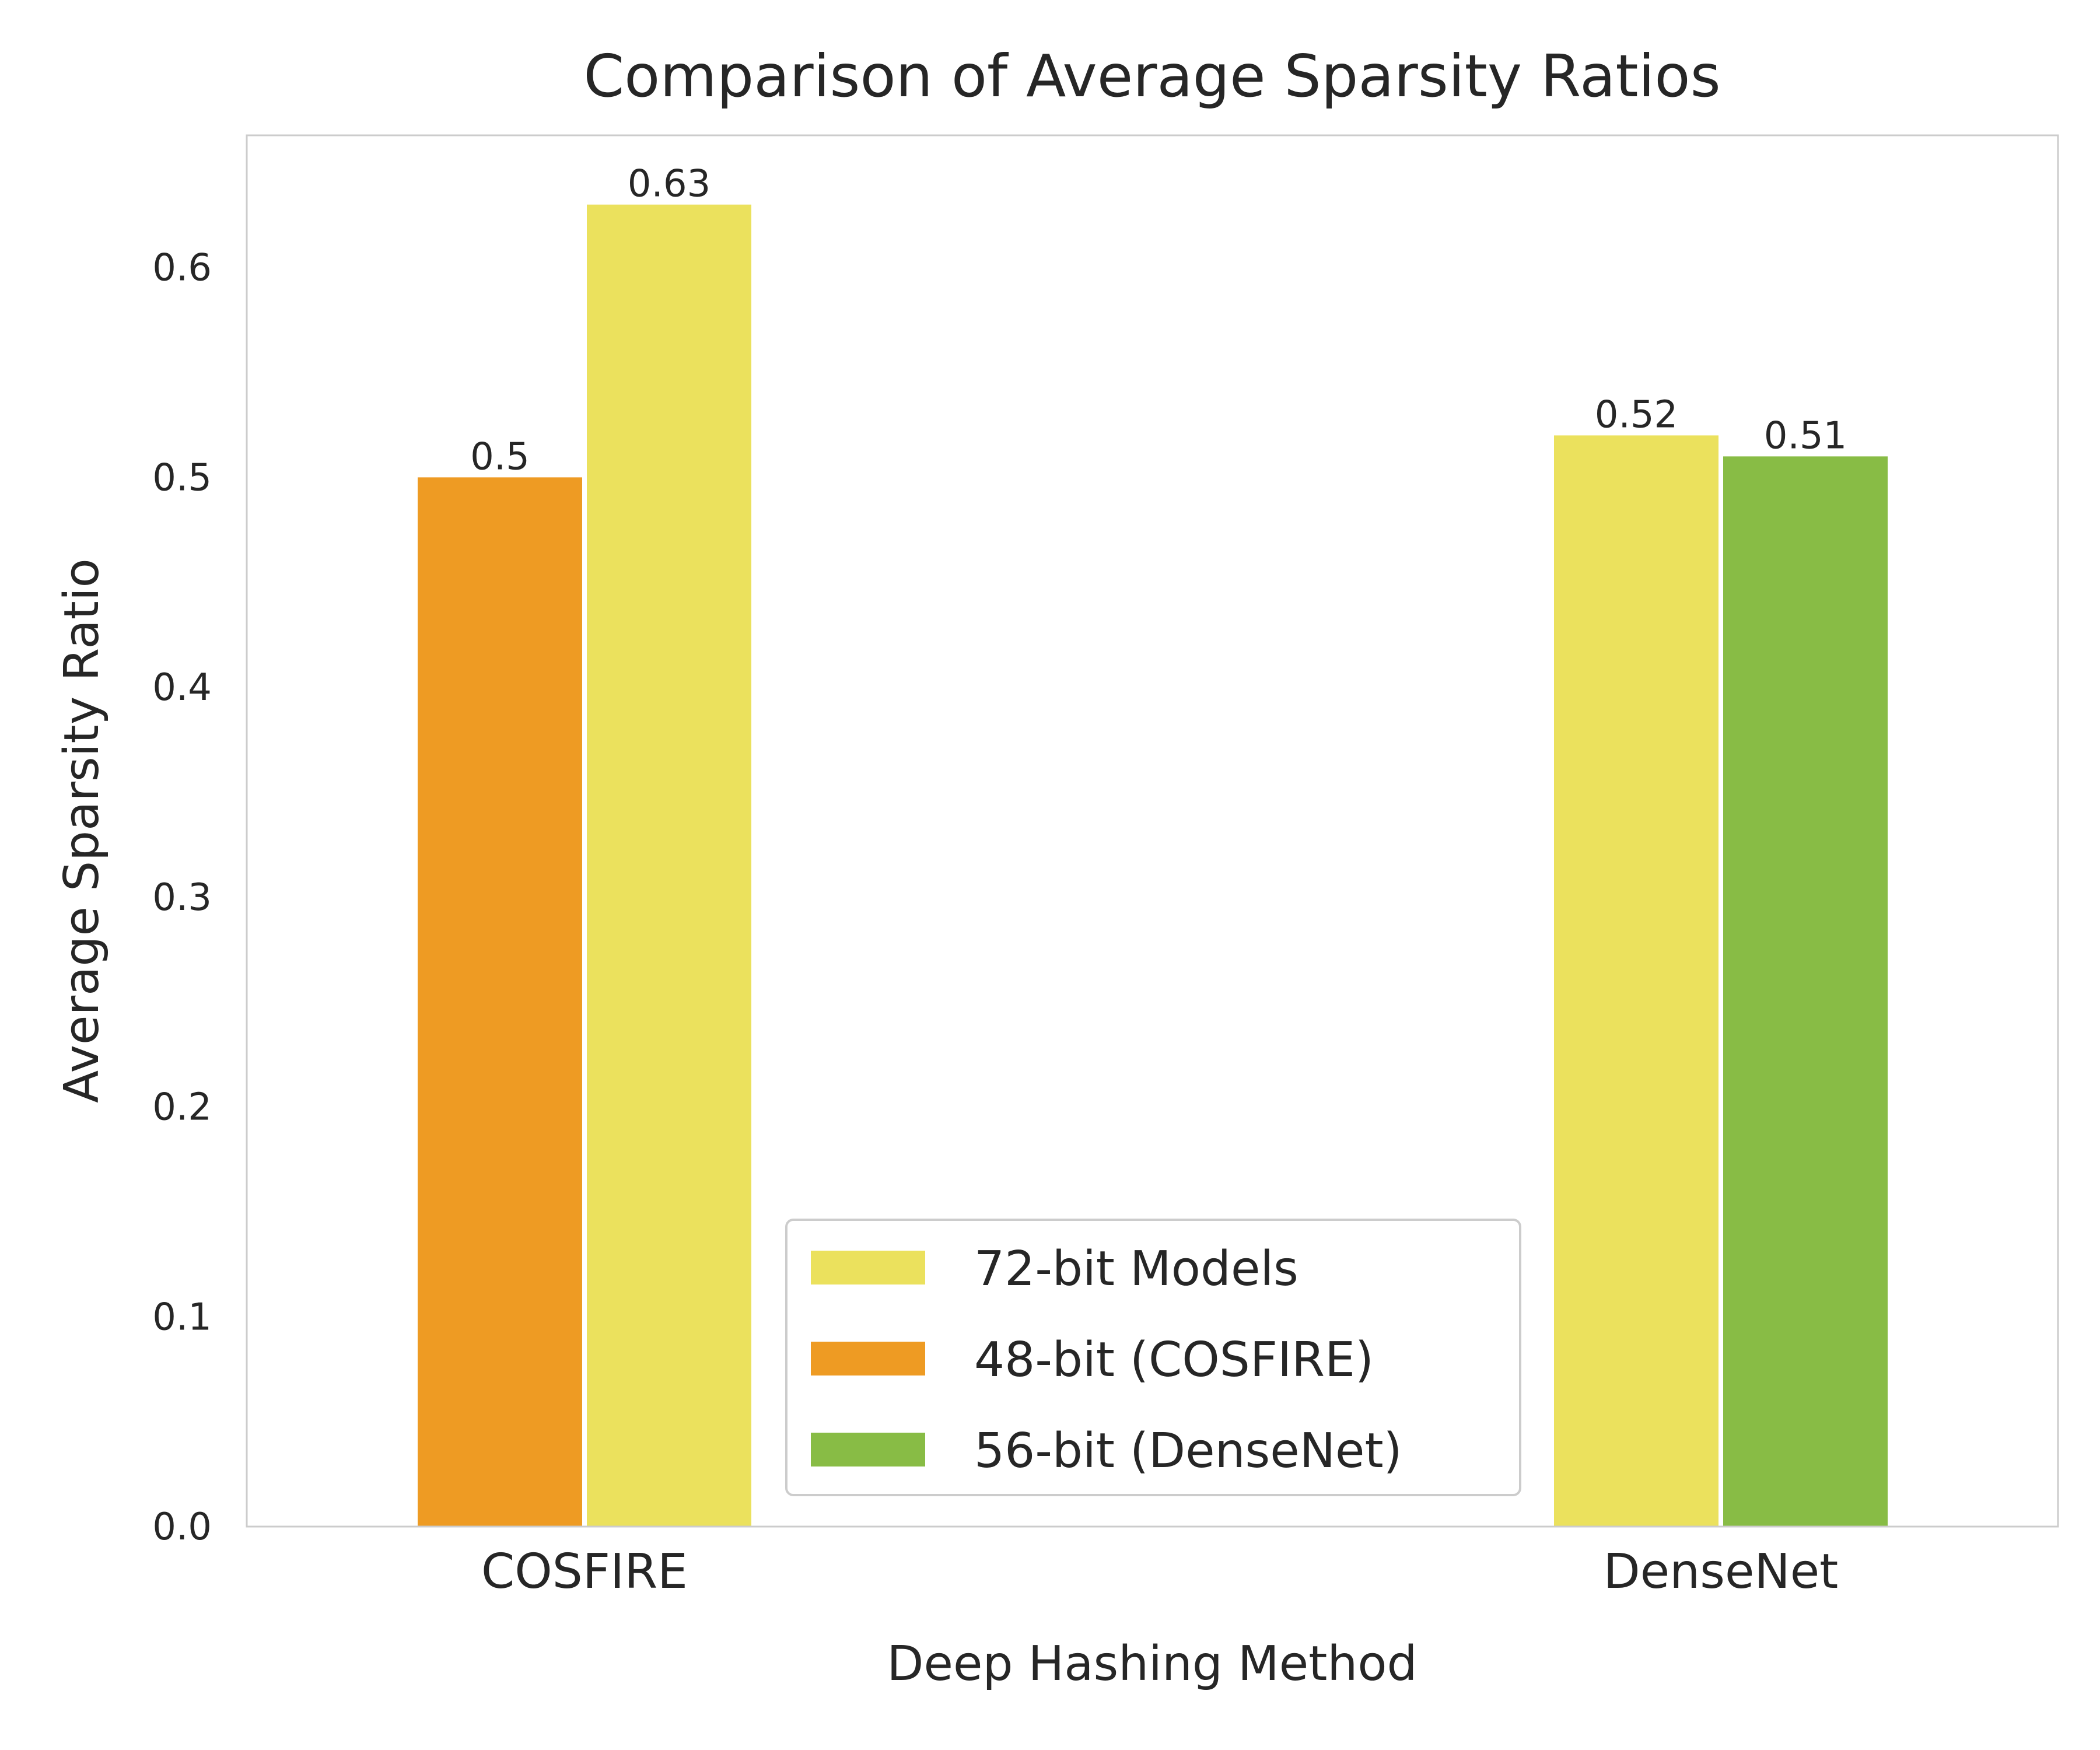 This screenshot has width=2100, height=1750. What do you see at coordinates (868, 1359) in the screenshot?
I see `legend-swatch-48-bit-cosfire` at bounding box center [868, 1359].